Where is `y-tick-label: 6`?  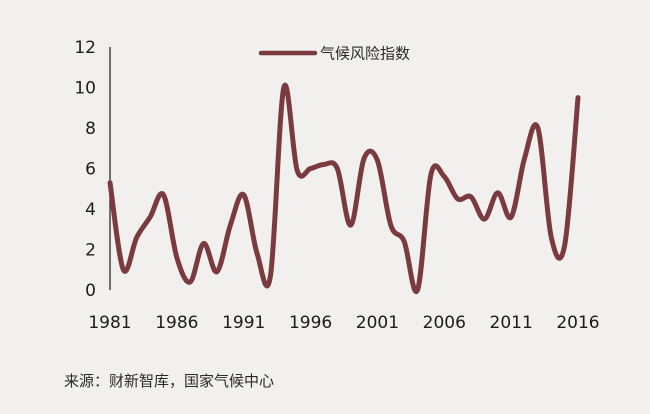 y-tick-label: 6 is located at coordinates (90, 170).